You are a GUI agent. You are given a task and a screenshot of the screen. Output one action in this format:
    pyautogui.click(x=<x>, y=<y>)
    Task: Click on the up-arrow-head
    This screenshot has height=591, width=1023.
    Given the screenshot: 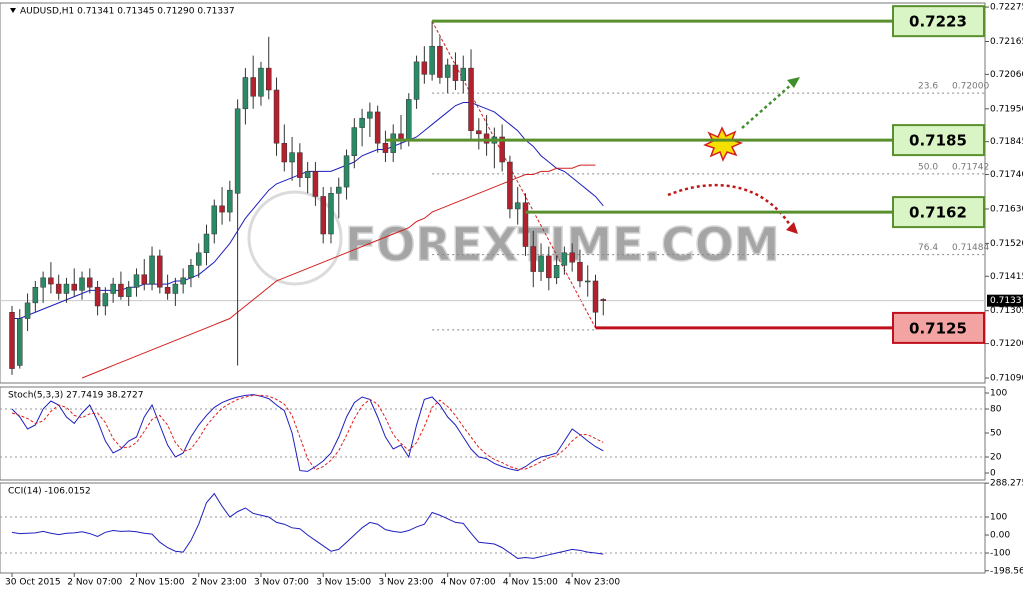 What is the action you would take?
    pyautogui.click(x=793, y=82)
    